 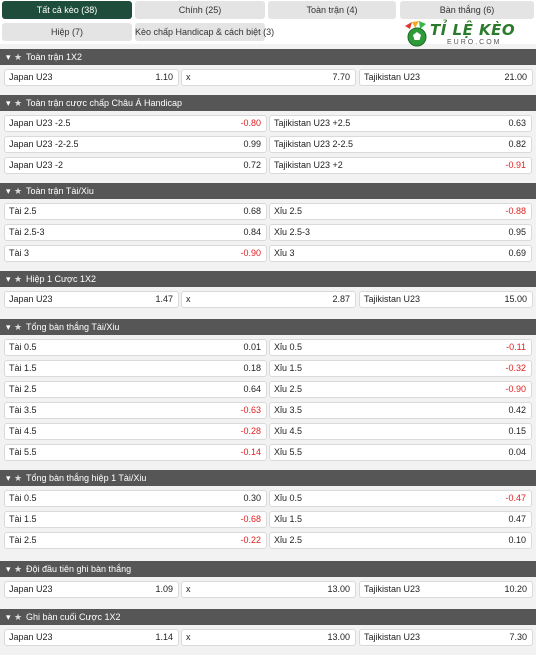 I want to click on odds-cell: Xỉu 2.5 -0.90, so click(x=400, y=389).